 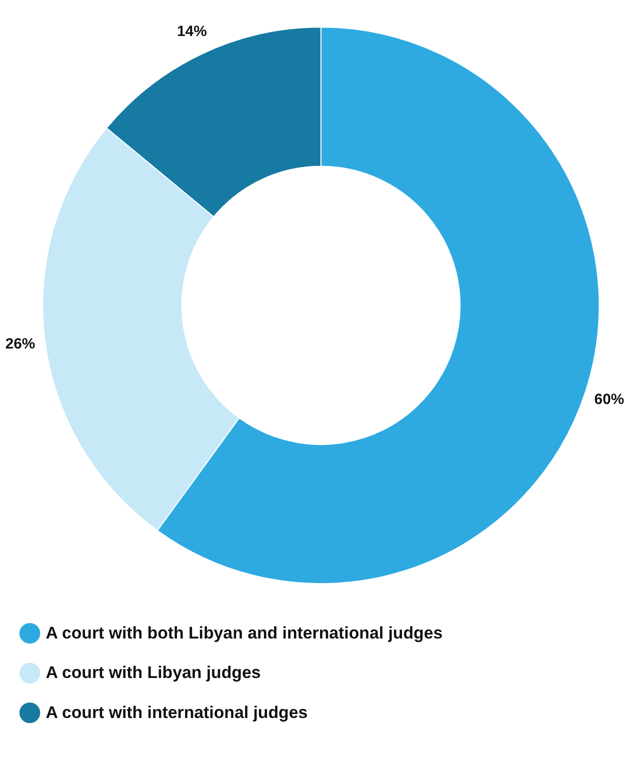 What do you see at coordinates (177, 712) in the screenshot?
I see `legend-label: A court with international judges` at bounding box center [177, 712].